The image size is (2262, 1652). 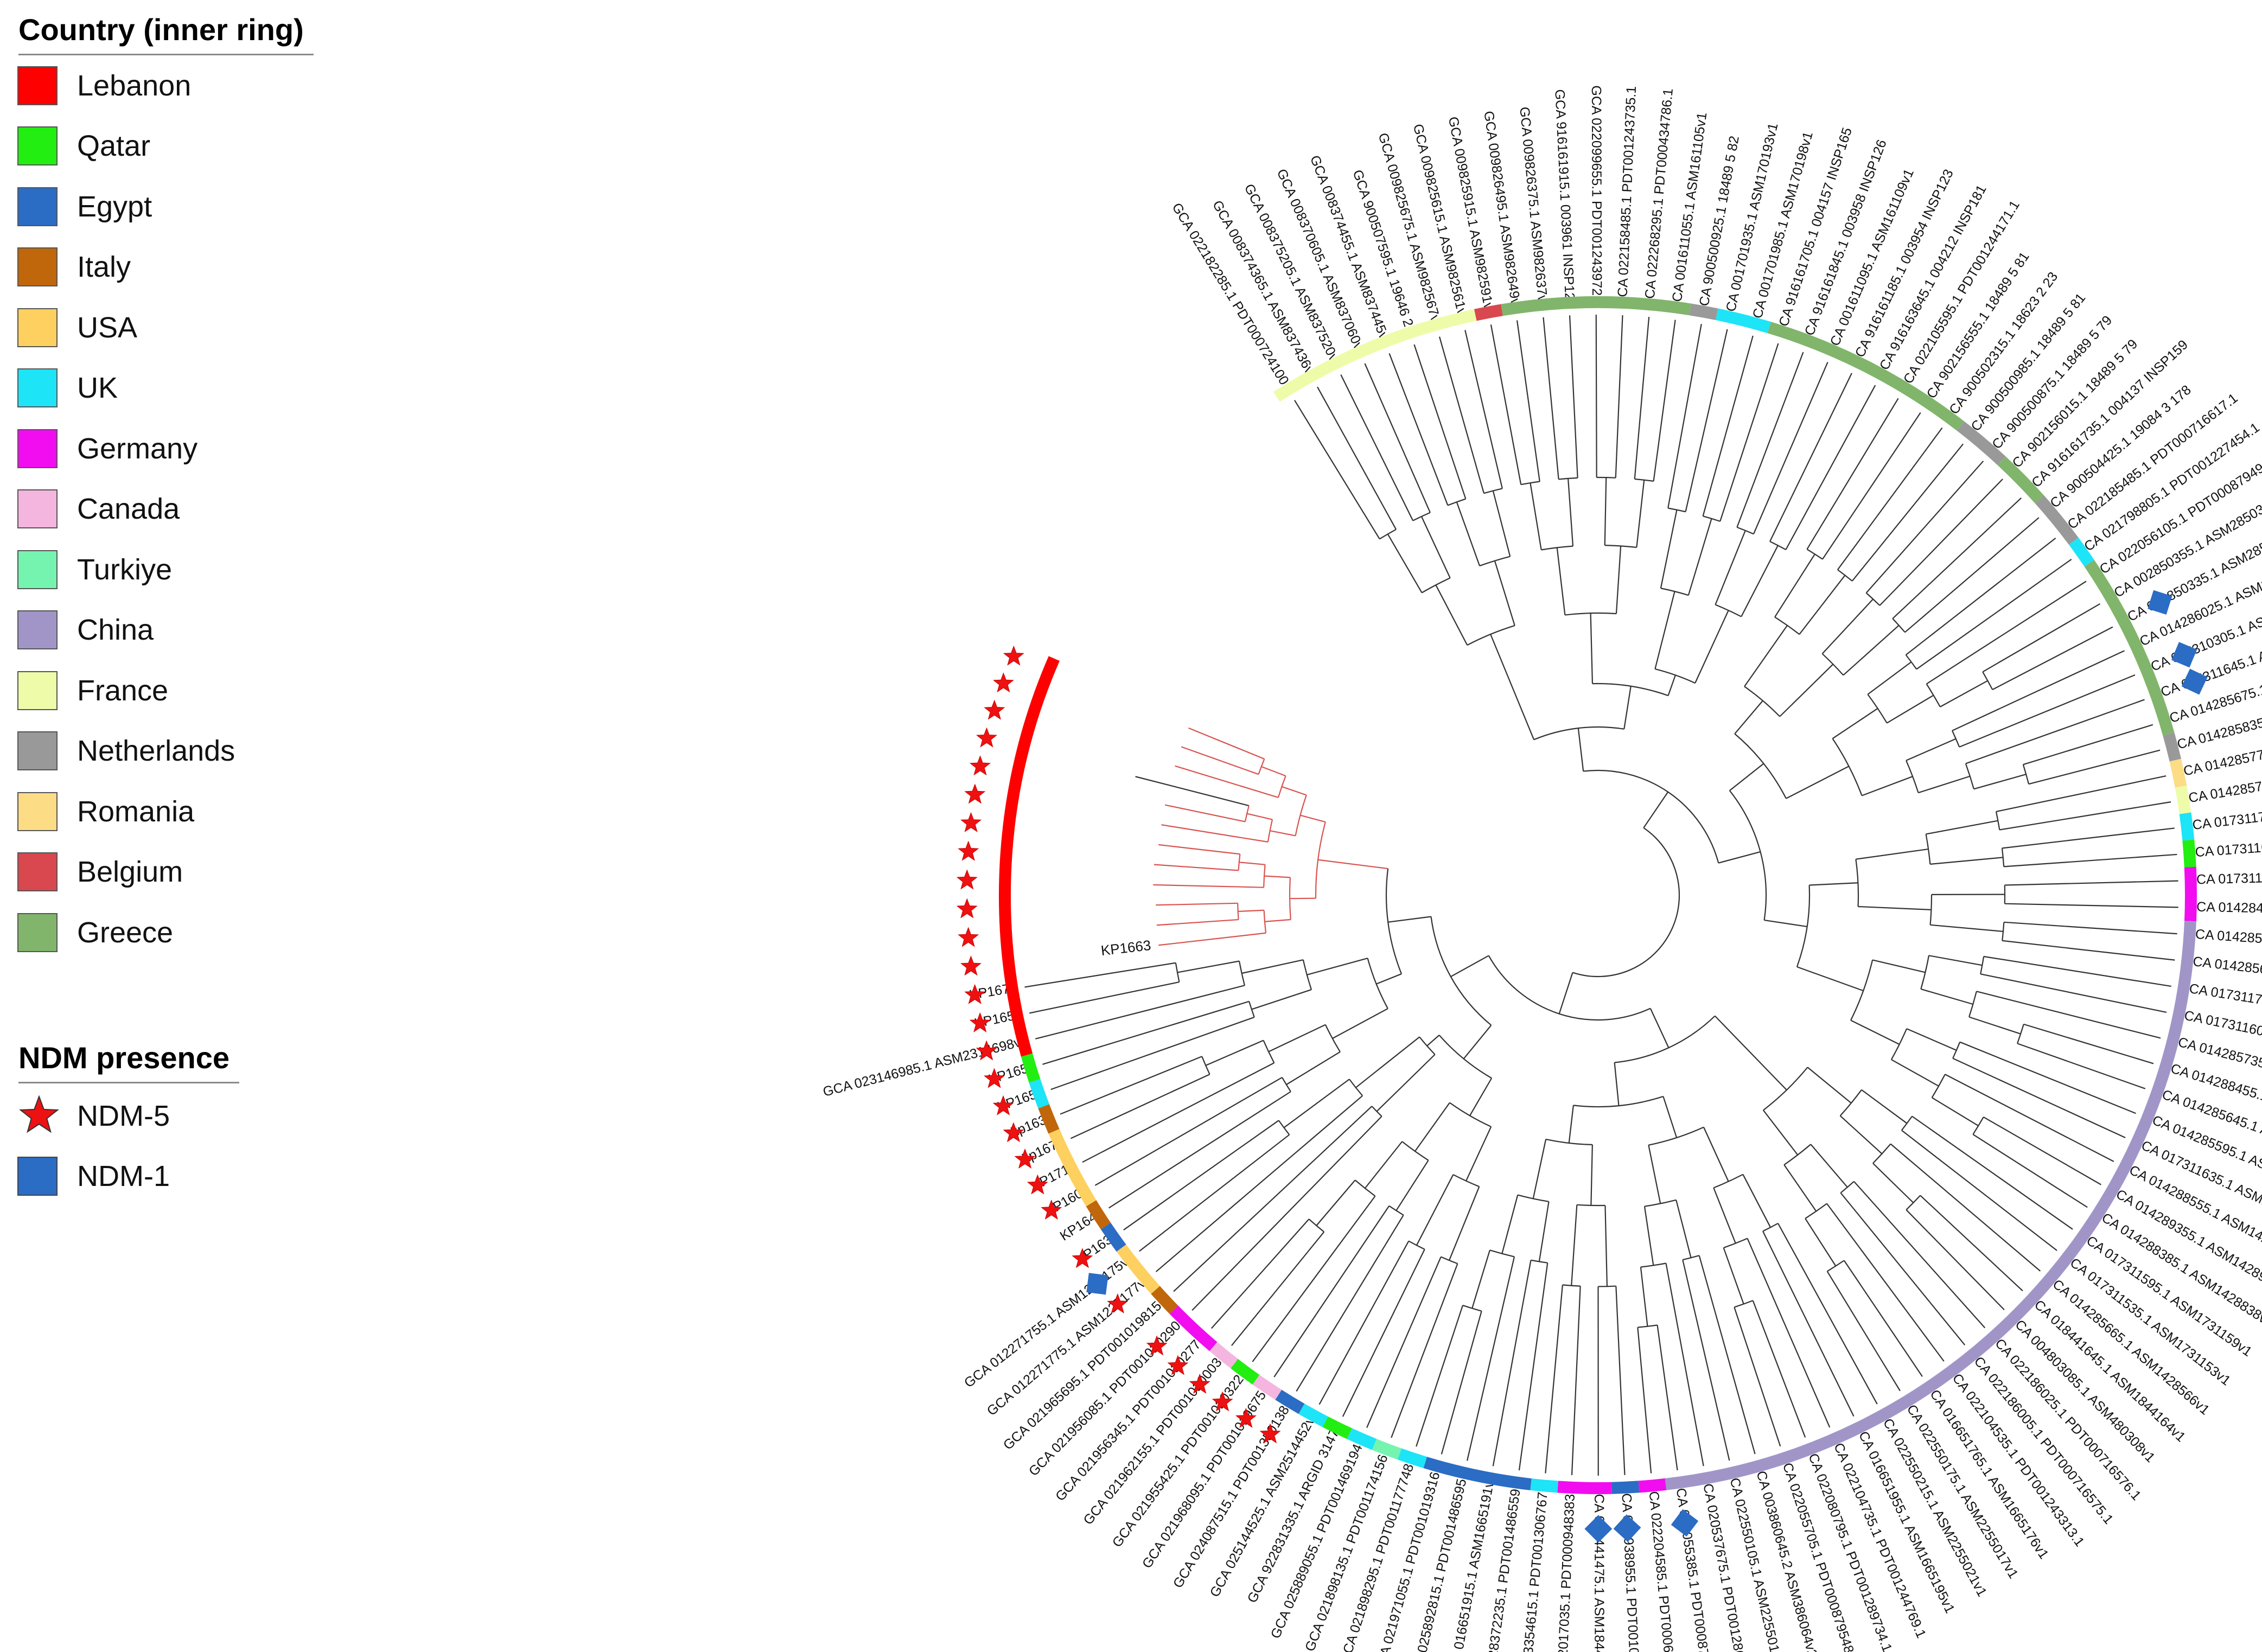 I want to click on tip-label: GCA 022099655.1 PDT001243972.1, so click(x=1596, y=196).